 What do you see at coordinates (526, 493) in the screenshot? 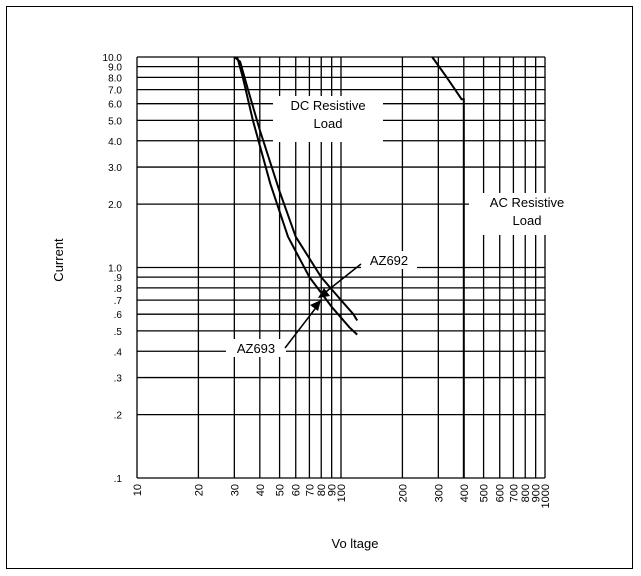
I see `x-tick-label: 800` at bounding box center [526, 493].